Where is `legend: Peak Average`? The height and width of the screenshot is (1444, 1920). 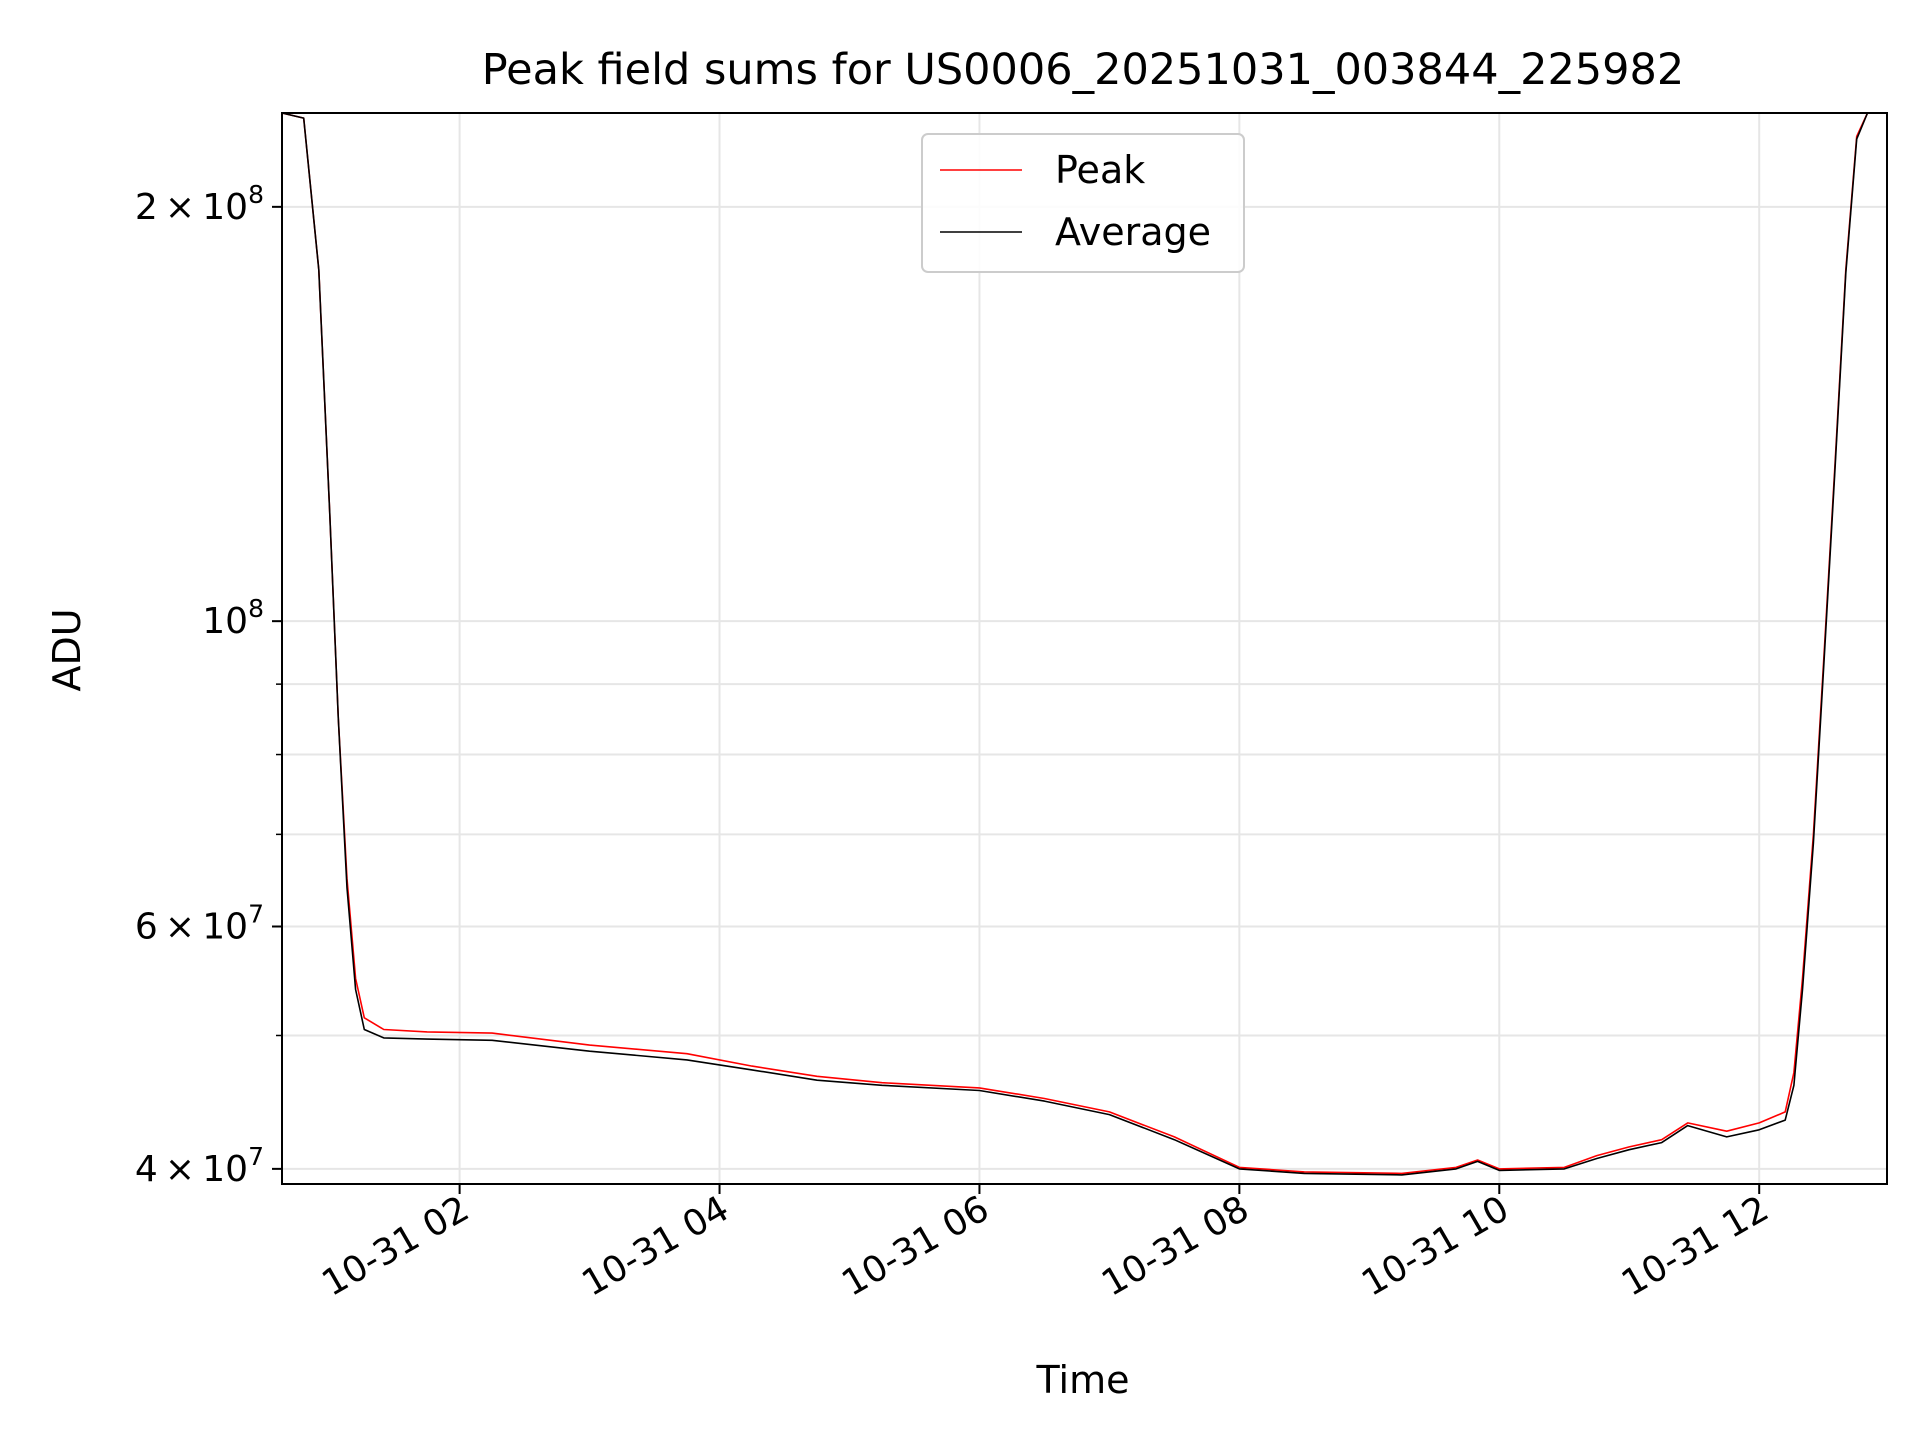
legend: Peak Average is located at coordinates (1083, 203).